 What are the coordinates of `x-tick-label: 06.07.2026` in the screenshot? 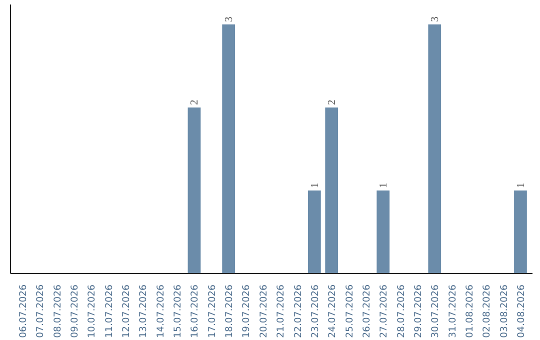 It's located at (24, 311).